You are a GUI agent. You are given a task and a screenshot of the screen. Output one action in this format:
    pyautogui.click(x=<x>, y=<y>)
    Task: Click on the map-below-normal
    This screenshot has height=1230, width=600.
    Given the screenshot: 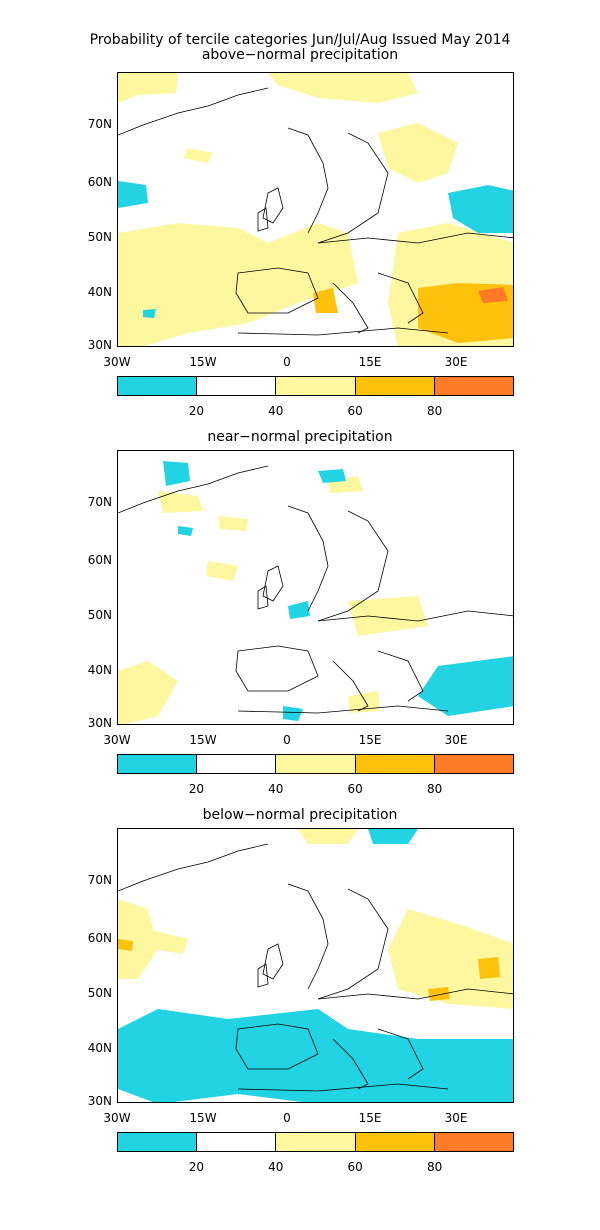 What is the action you would take?
    pyautogui.click(x=315, y=965)
    